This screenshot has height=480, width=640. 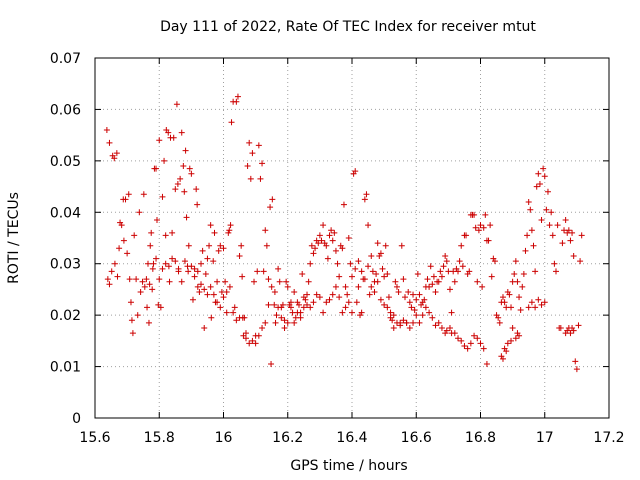 I want to click on x-tick-label: 16.4, so click(x=351, y=438).